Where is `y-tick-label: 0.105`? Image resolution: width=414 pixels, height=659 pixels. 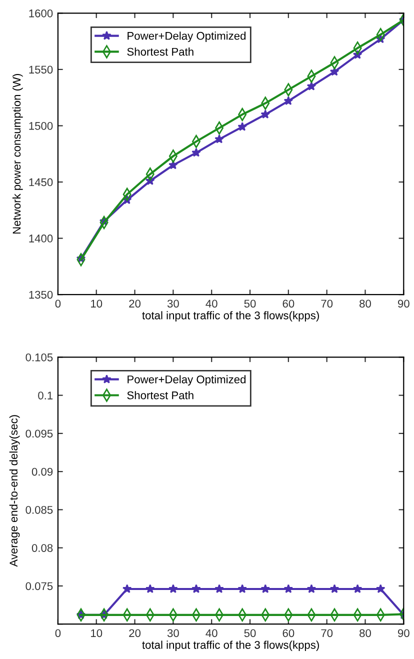
y-tick-label: 0.105 is located at coordinates (39, 357).